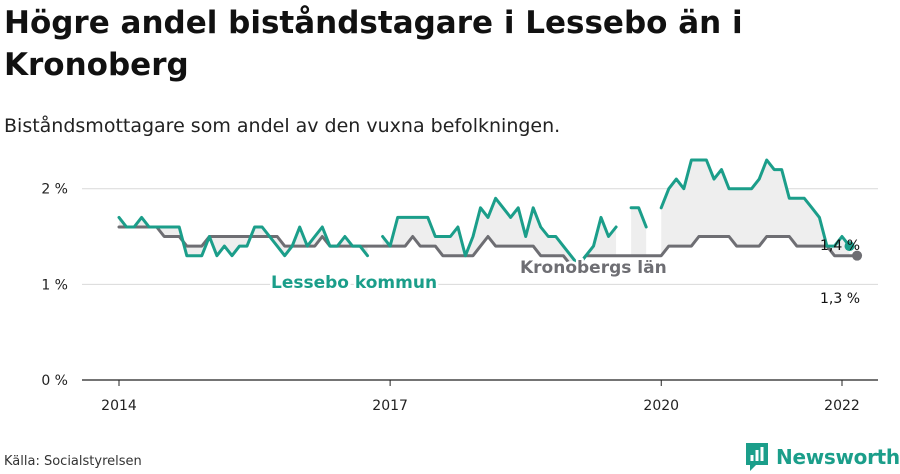  What do you see at coordinates (757, 457) in the screenshot?
I see `newsworthy-logo-icon` at bounding box center [757, 457].